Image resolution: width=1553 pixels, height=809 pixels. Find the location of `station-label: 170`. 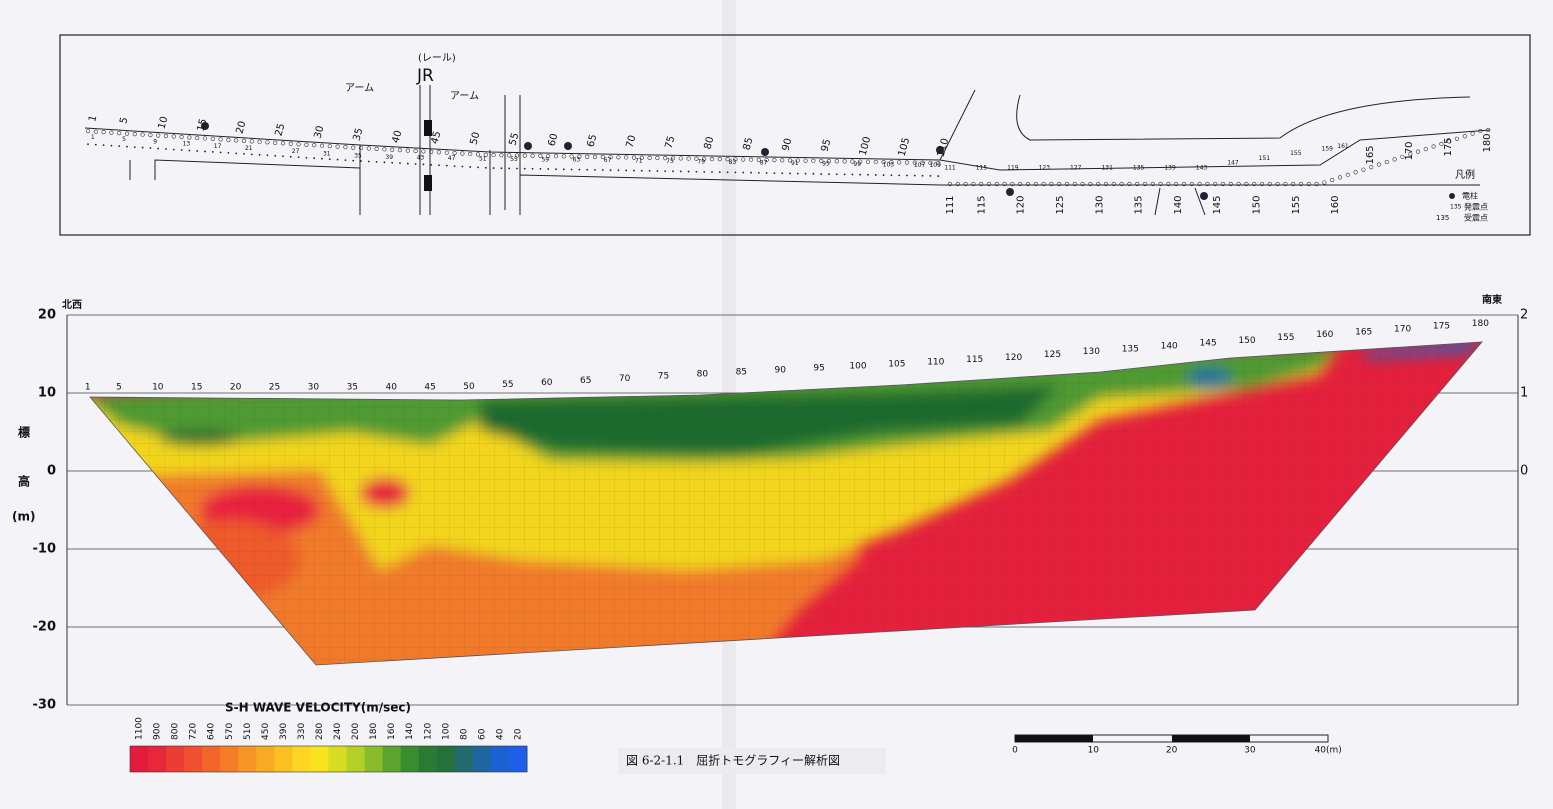

station-label: 170 is located at coordinates (1409, 150).